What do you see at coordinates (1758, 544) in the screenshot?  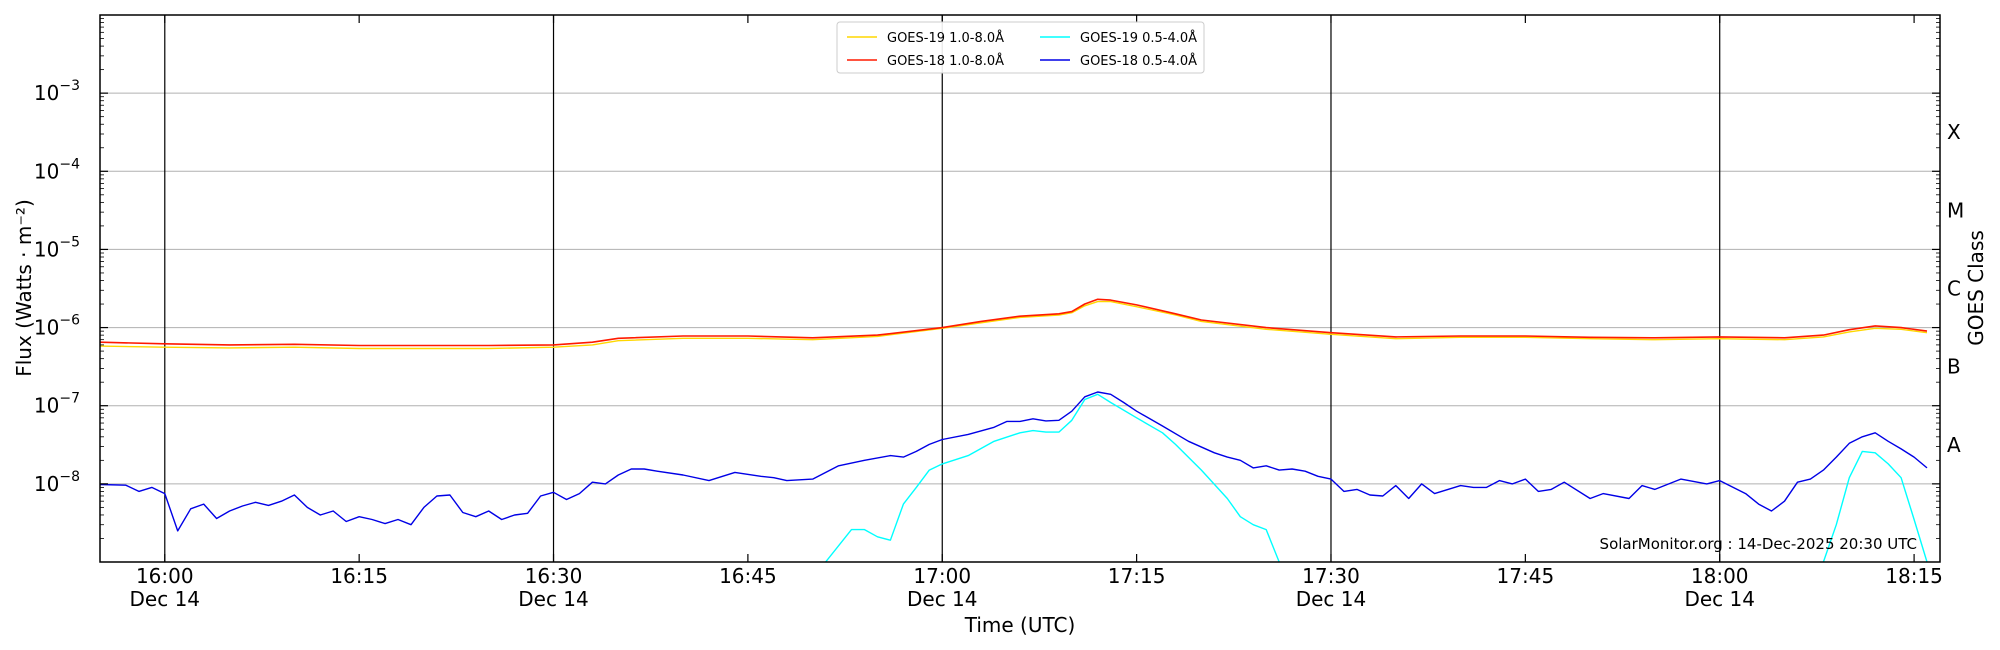 I see `watermark: SolarMonitor.org : 14-Dec-2025 20:30 UTC` at bounding box center [1758, 544].